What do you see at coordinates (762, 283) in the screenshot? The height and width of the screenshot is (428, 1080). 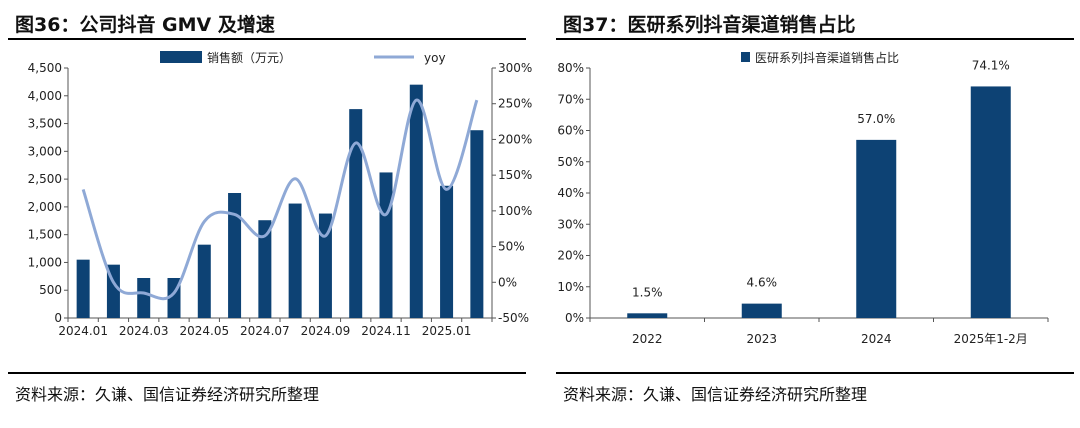 I see `data-label: 4.6%` at bounding box center [762, 283].